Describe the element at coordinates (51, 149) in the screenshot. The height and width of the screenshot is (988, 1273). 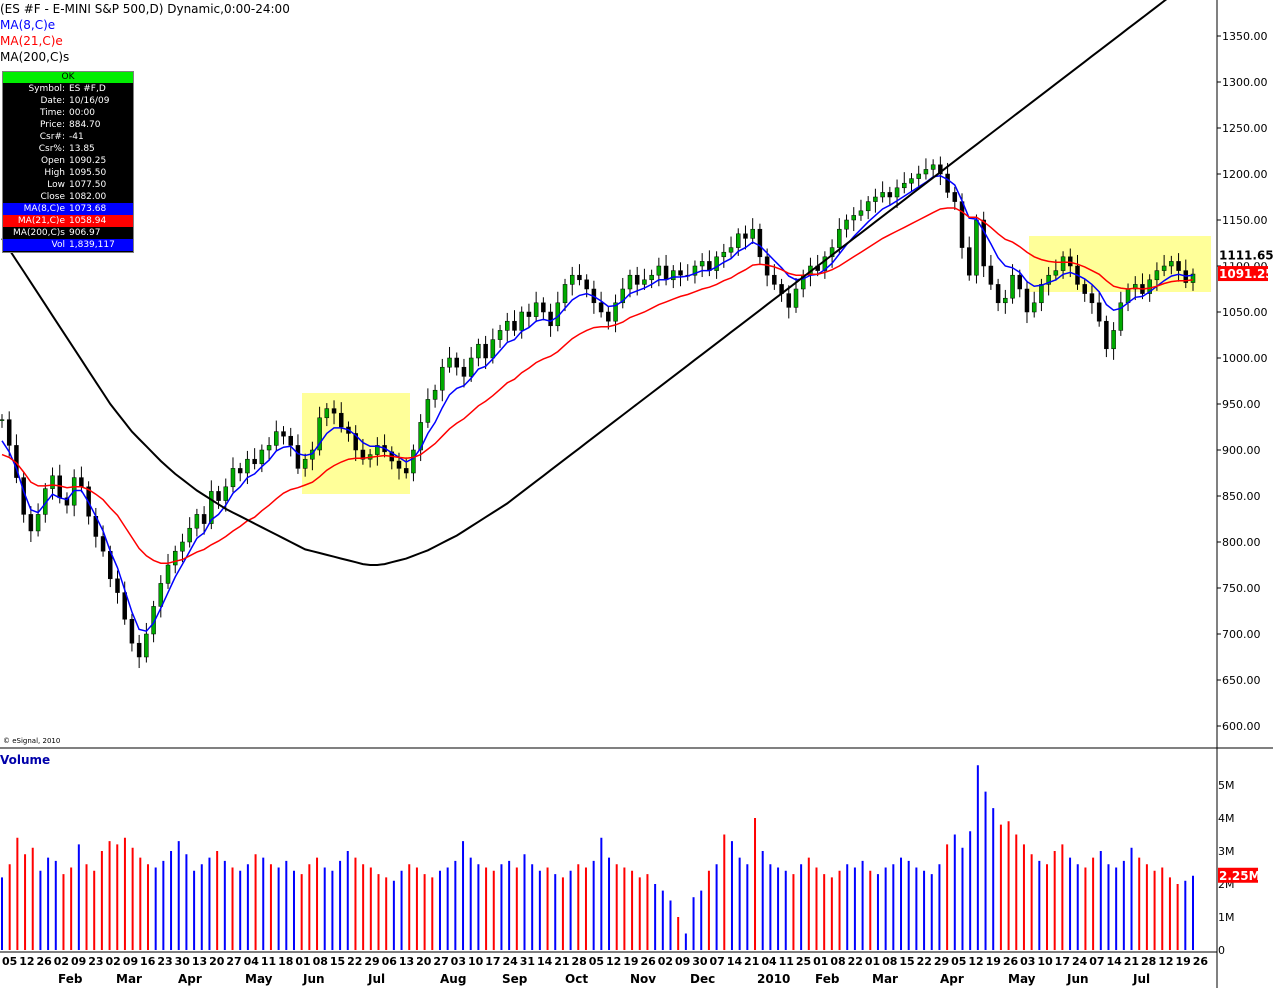
I see `cursor-row-key: Csr%:` at that location.